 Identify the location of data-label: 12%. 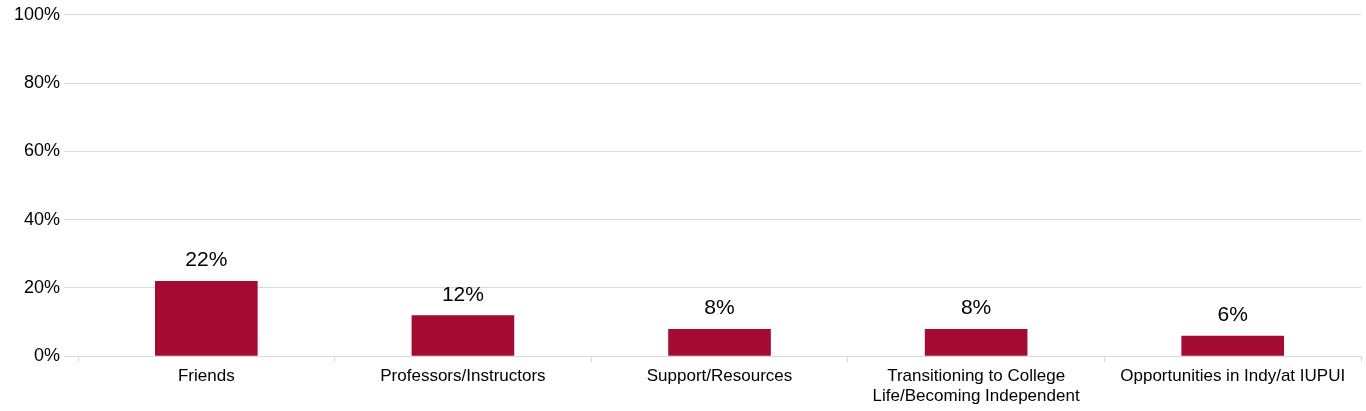
(462, 293).